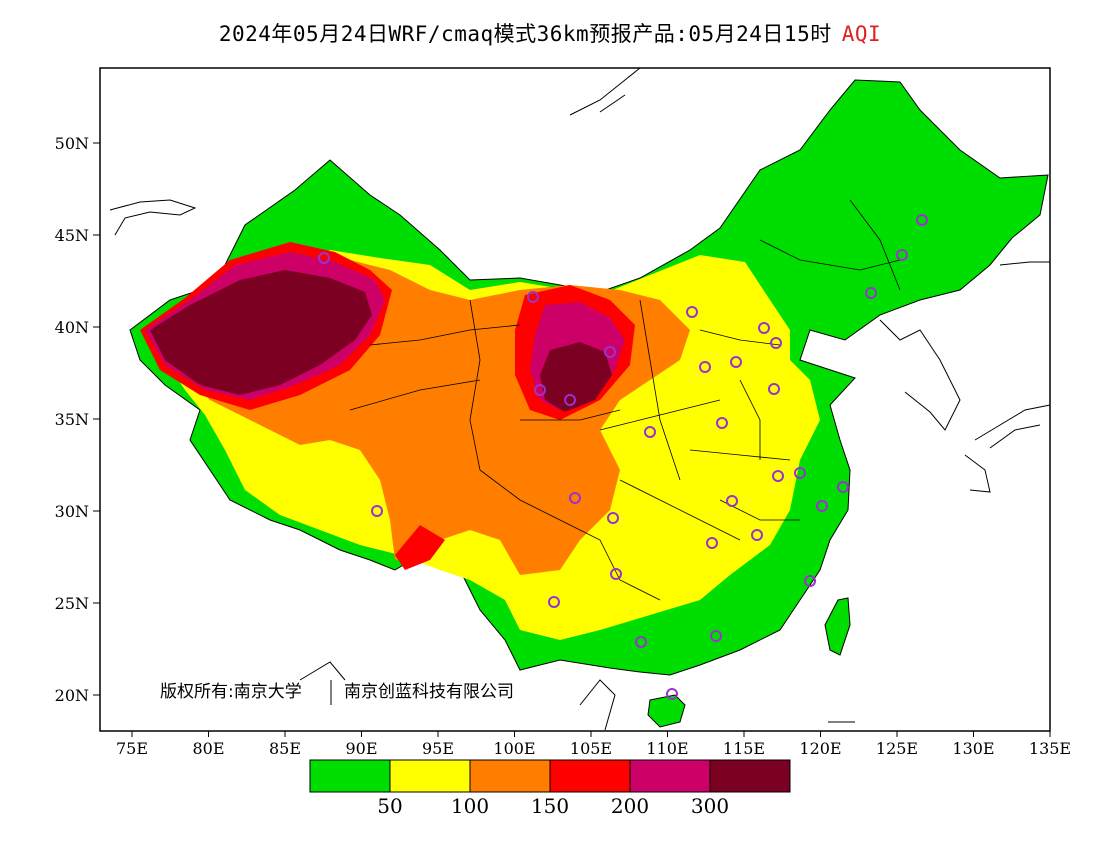  What do you see at coordinates (820, 748) in the screenshot?
I see `x-tick-label: 120E` at bounding box center [820, 748].